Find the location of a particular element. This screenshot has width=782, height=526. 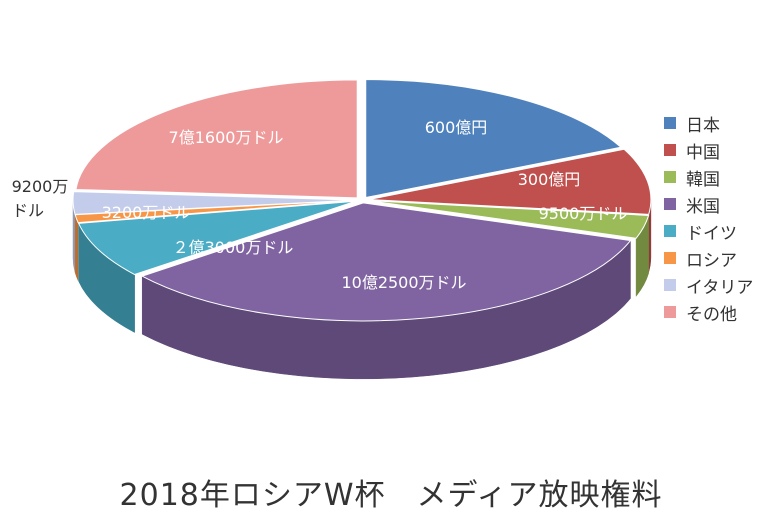

slice-イタリア is located at coordinates (214, 203).